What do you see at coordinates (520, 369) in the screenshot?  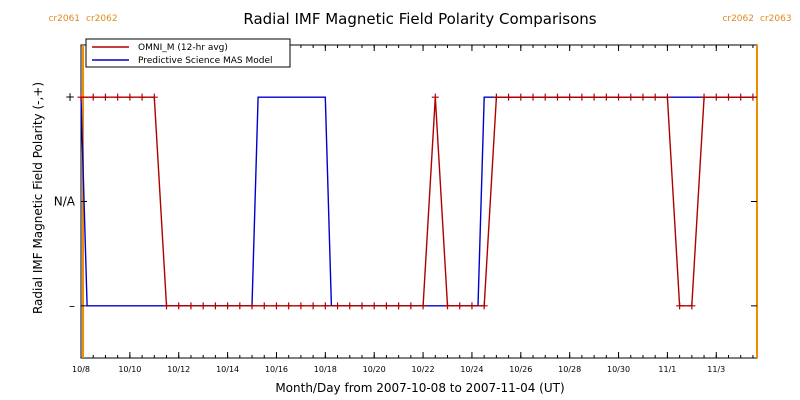 I see `x-tick-label: 10/26` at bounding box center [520, 369].